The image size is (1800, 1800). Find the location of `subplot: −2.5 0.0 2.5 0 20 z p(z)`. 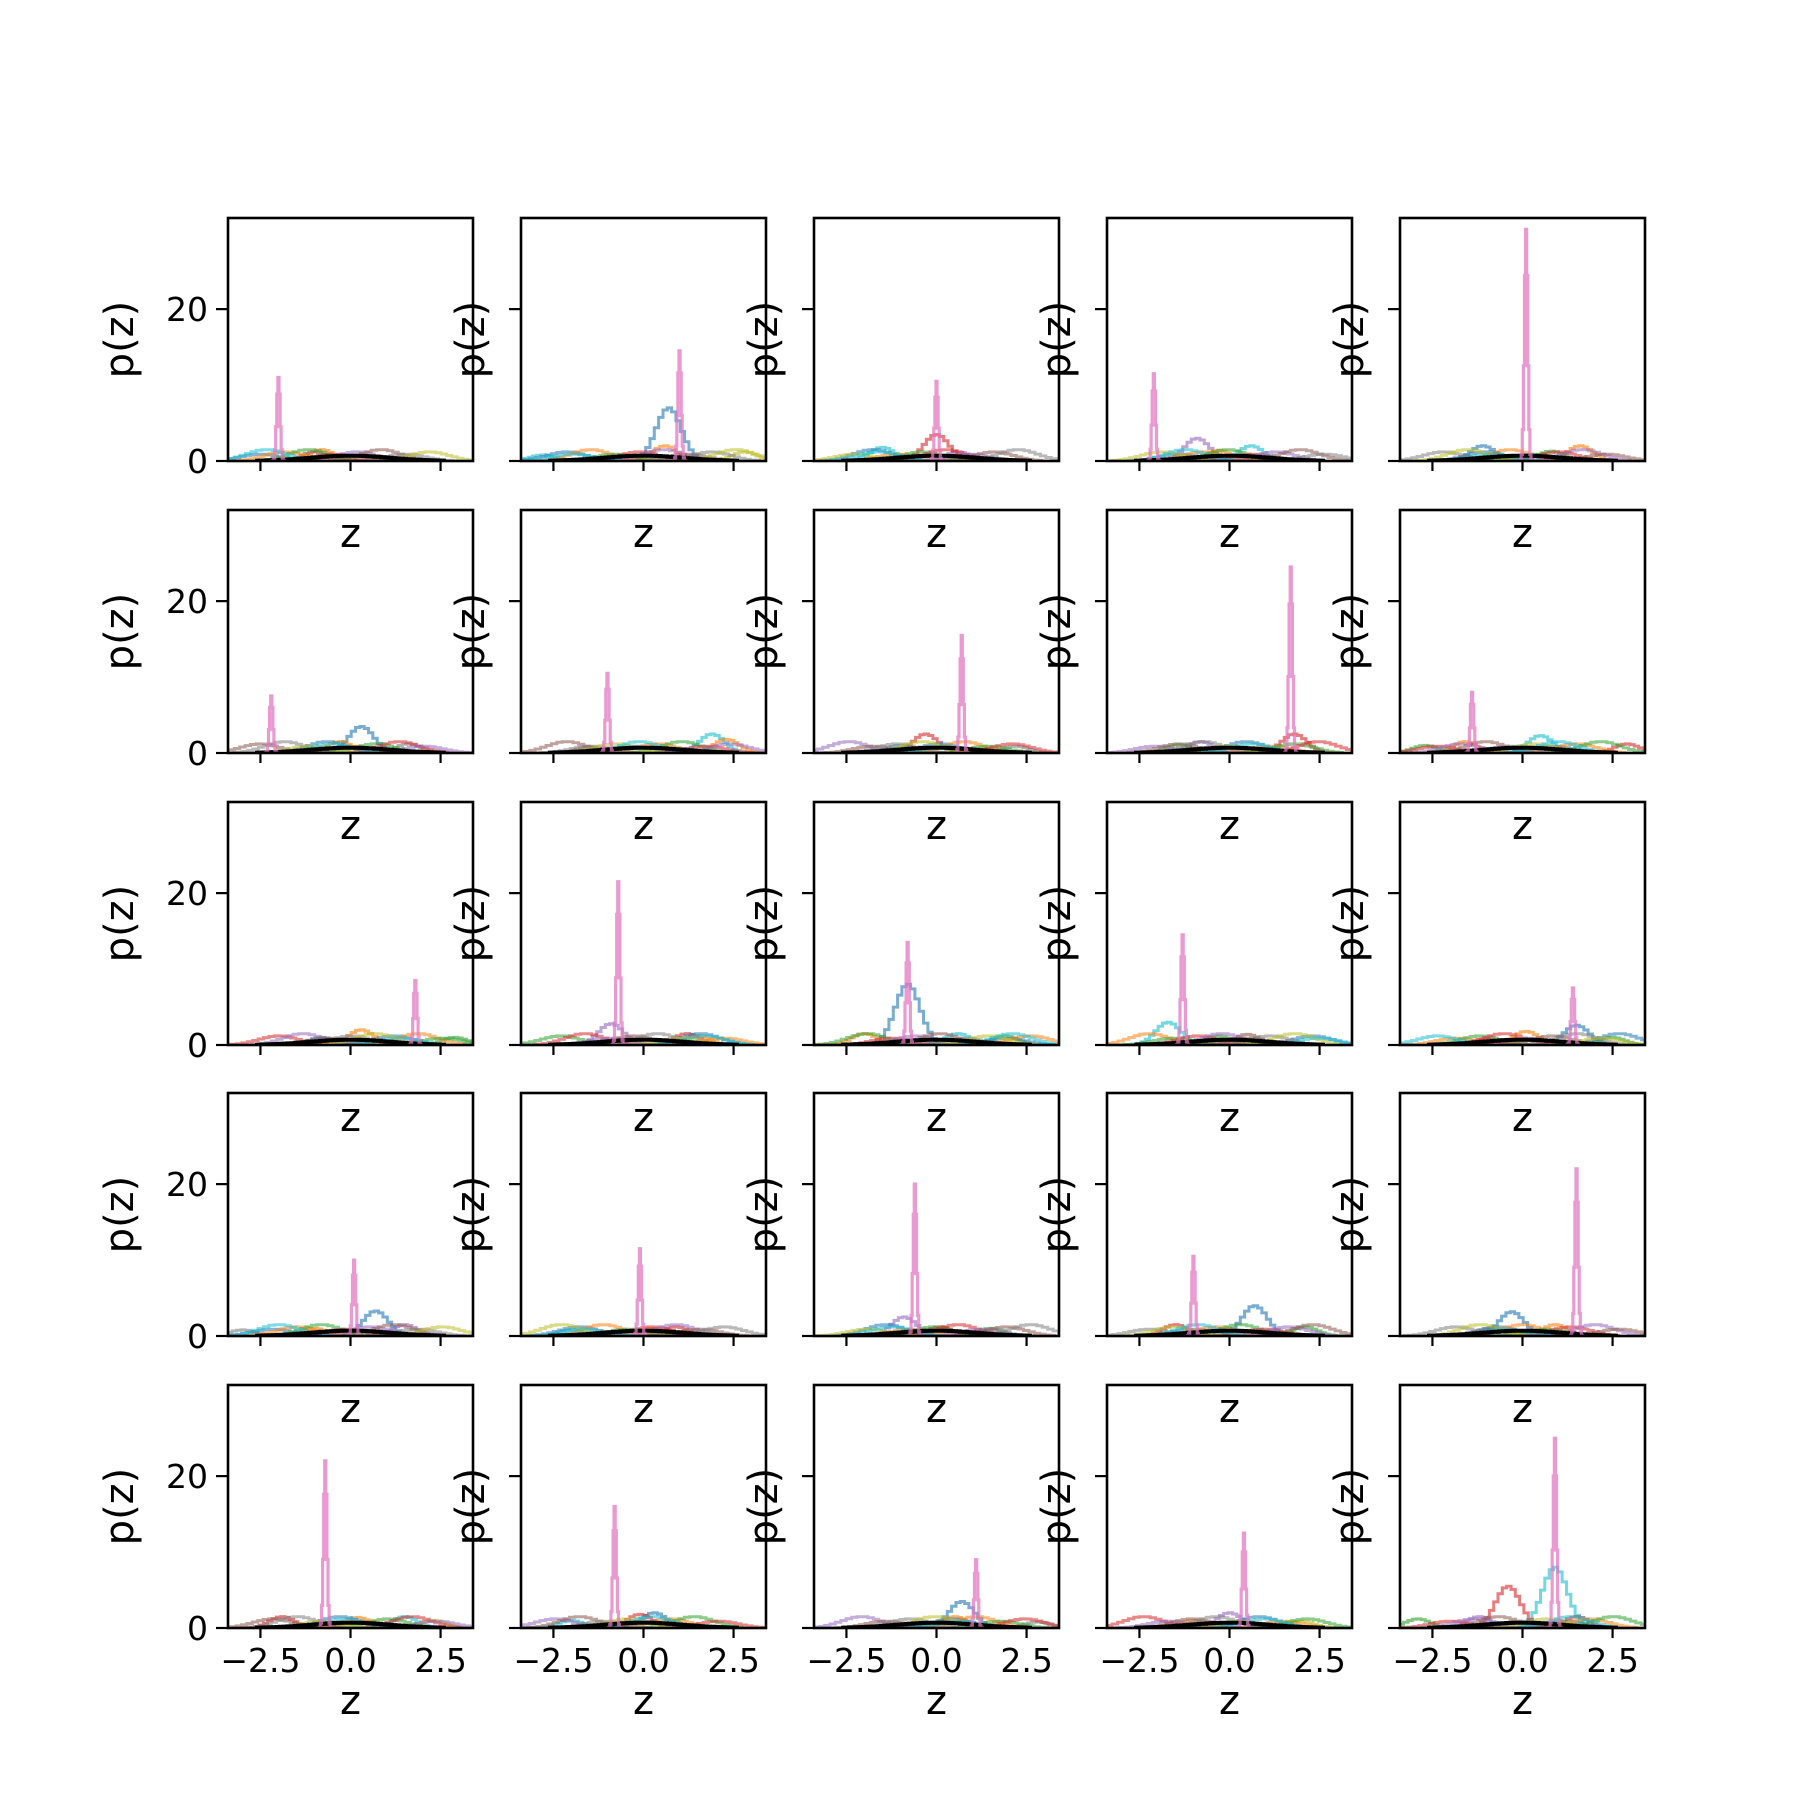

subplot: −2.5 0.0 2.5 0 20 z p(z) is located at coordinates (286, 1553).